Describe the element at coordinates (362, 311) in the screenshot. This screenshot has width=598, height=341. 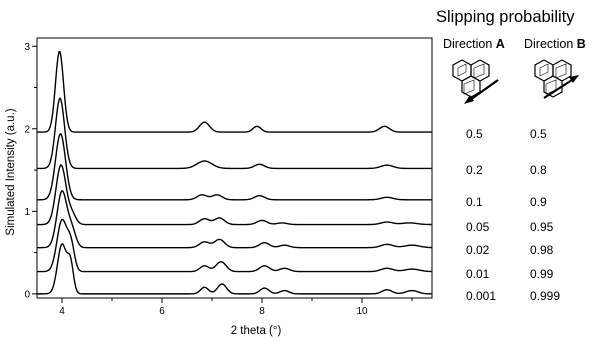
I see `x-tick-label: 10` at that location.